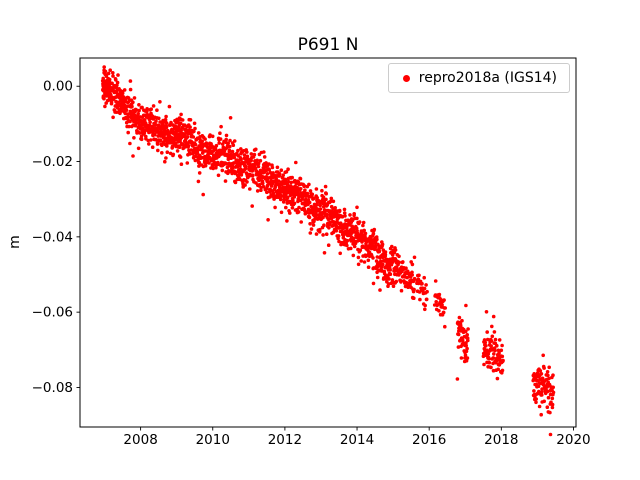 The width and height of the screenshot is (640, 480). I want to click on legend-label: repro2018a (IGS14), so click(487, 78).